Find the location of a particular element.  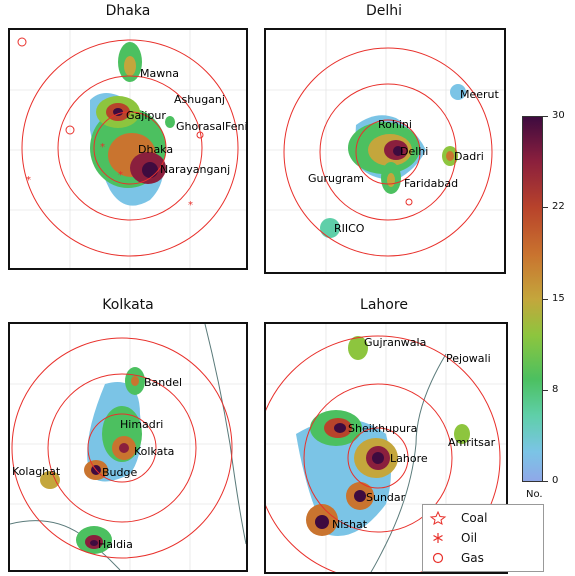

legend-item-coal: Coal is located at coordinates (458, 518).